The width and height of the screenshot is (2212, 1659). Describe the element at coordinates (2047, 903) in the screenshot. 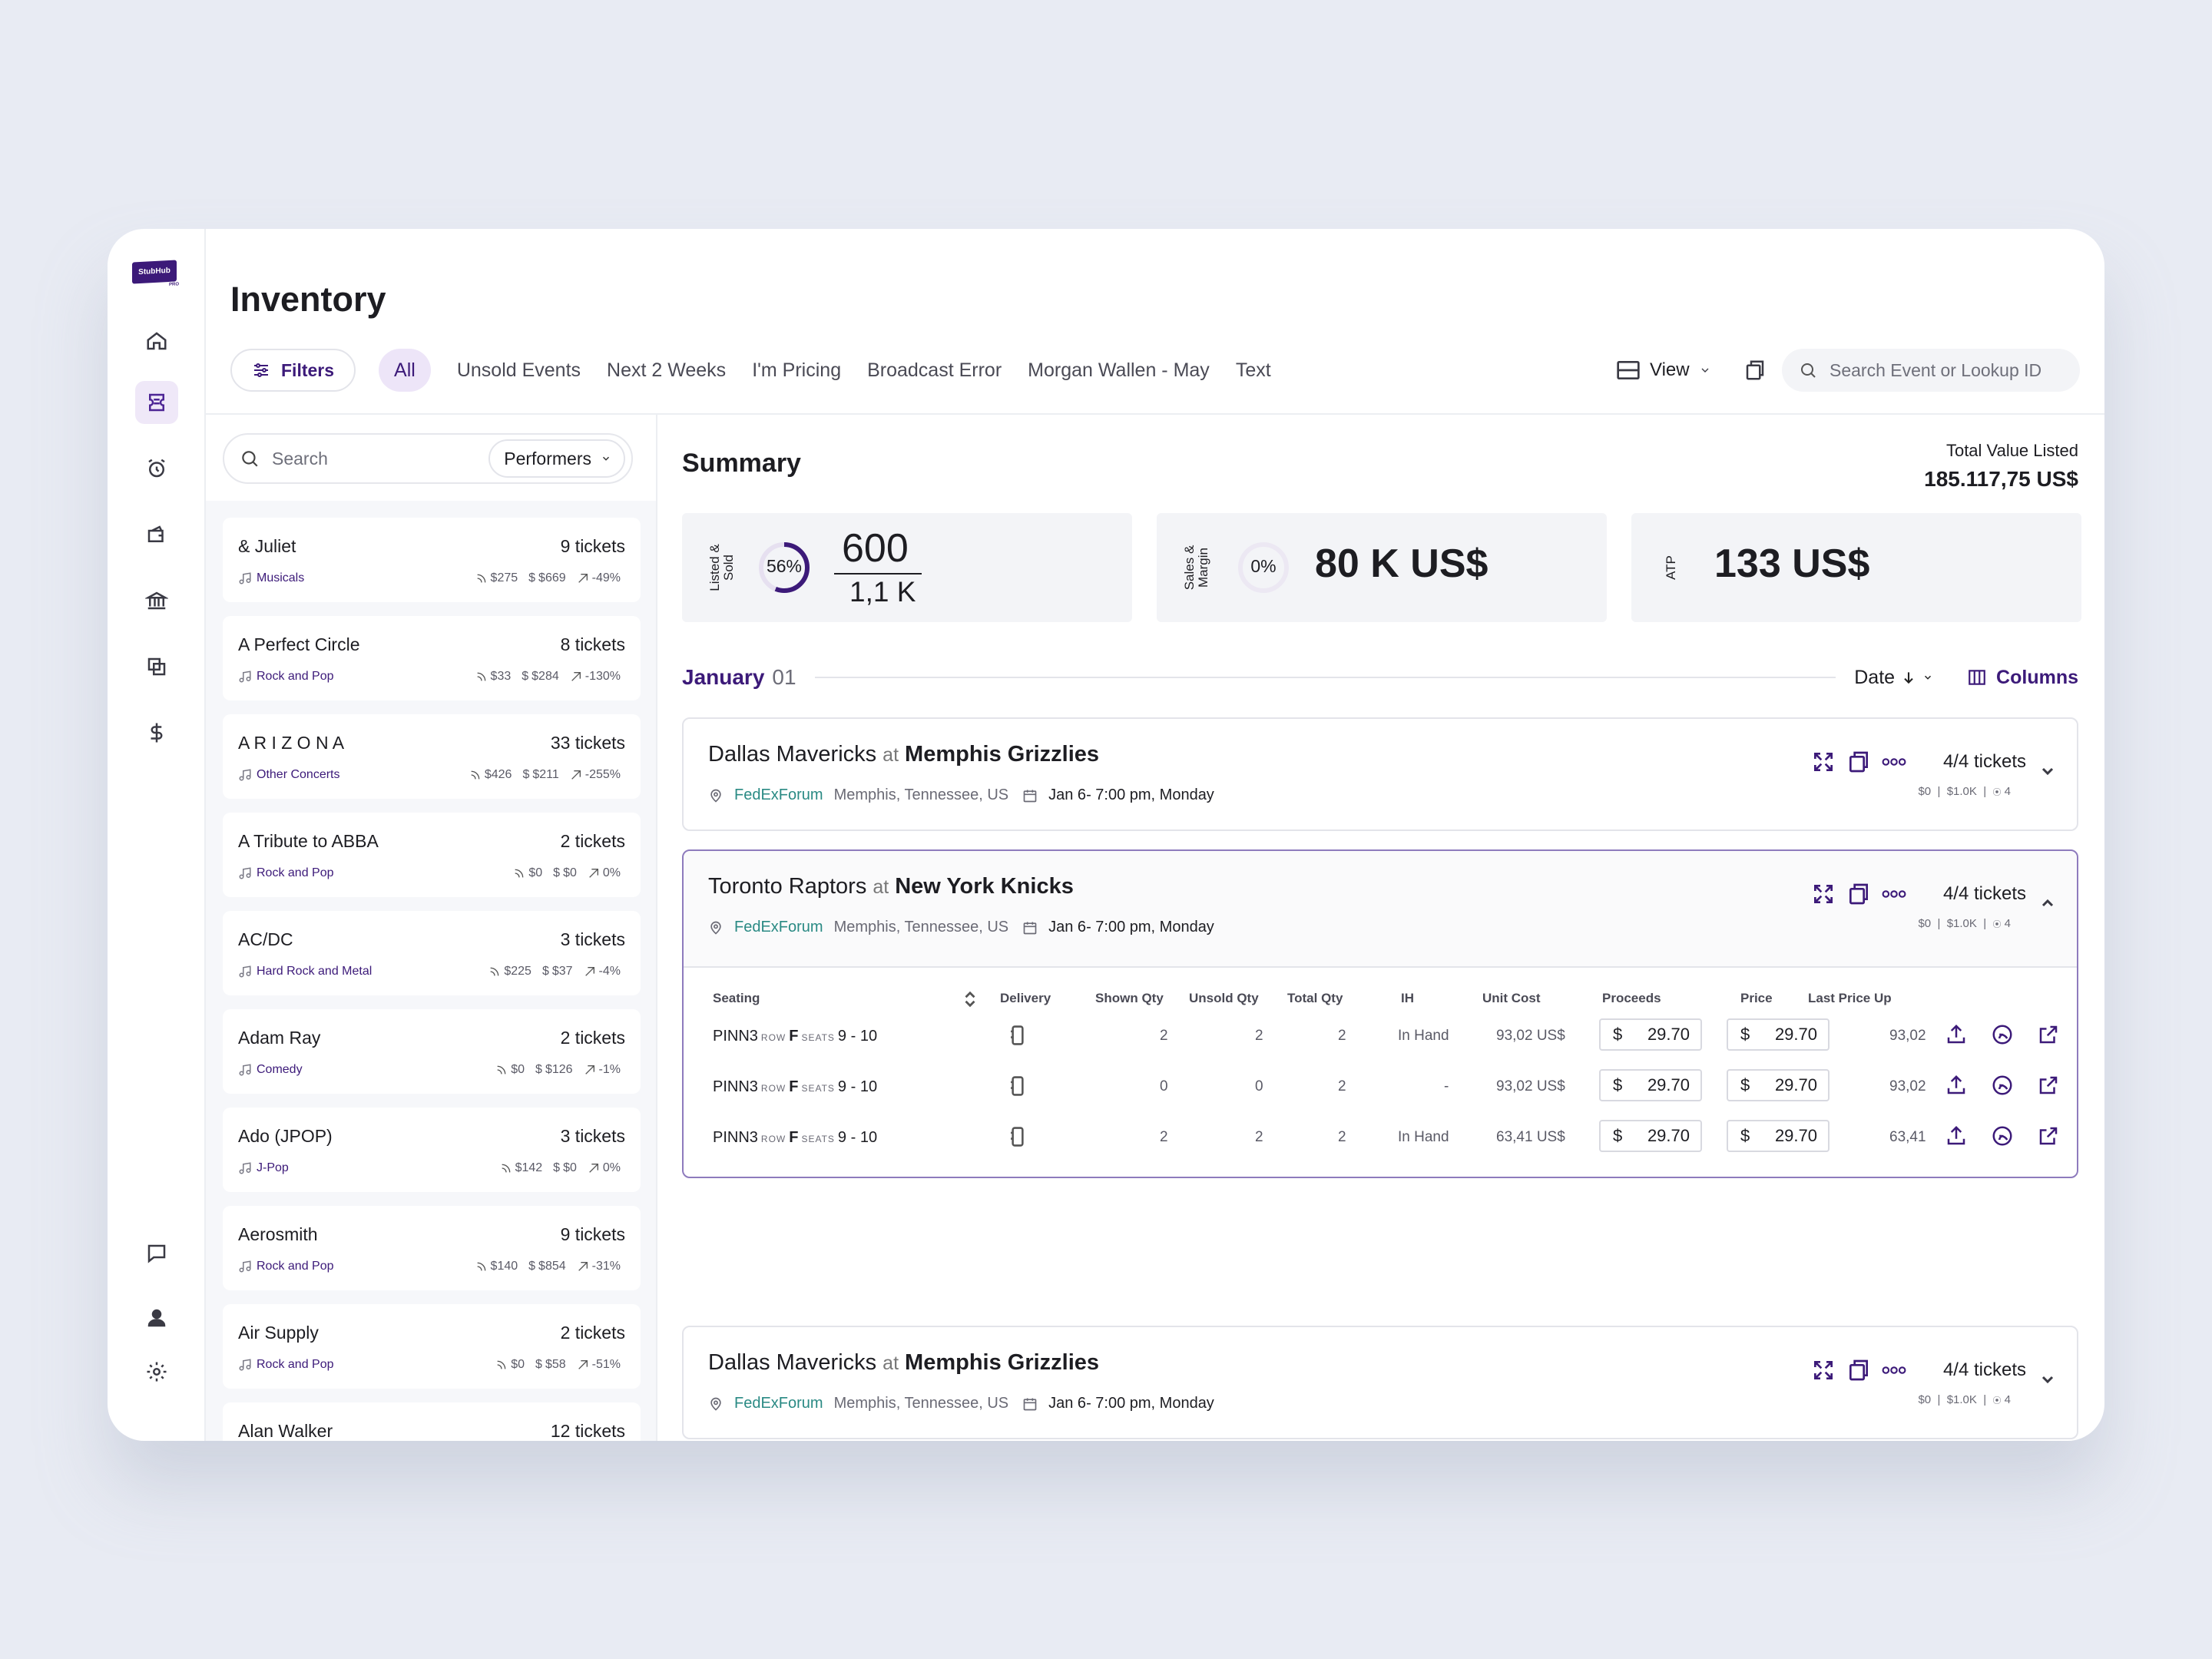

I see `chevron-up-icon` at that location.